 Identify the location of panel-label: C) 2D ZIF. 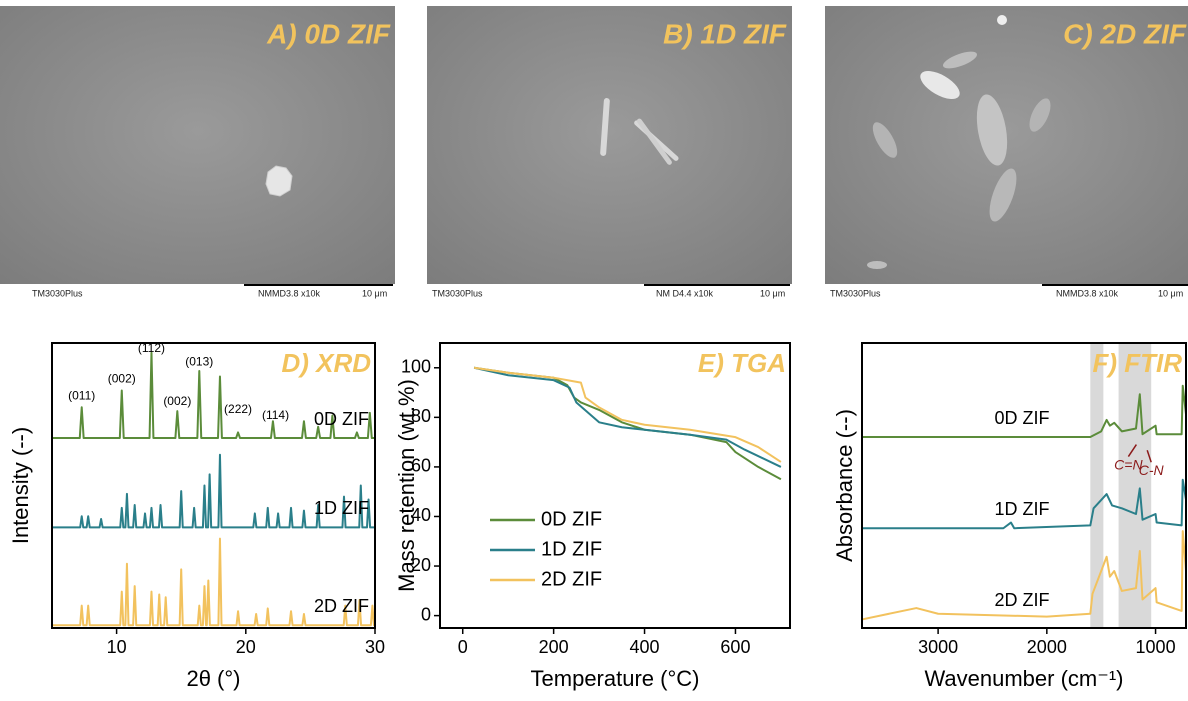
(1125, 33).